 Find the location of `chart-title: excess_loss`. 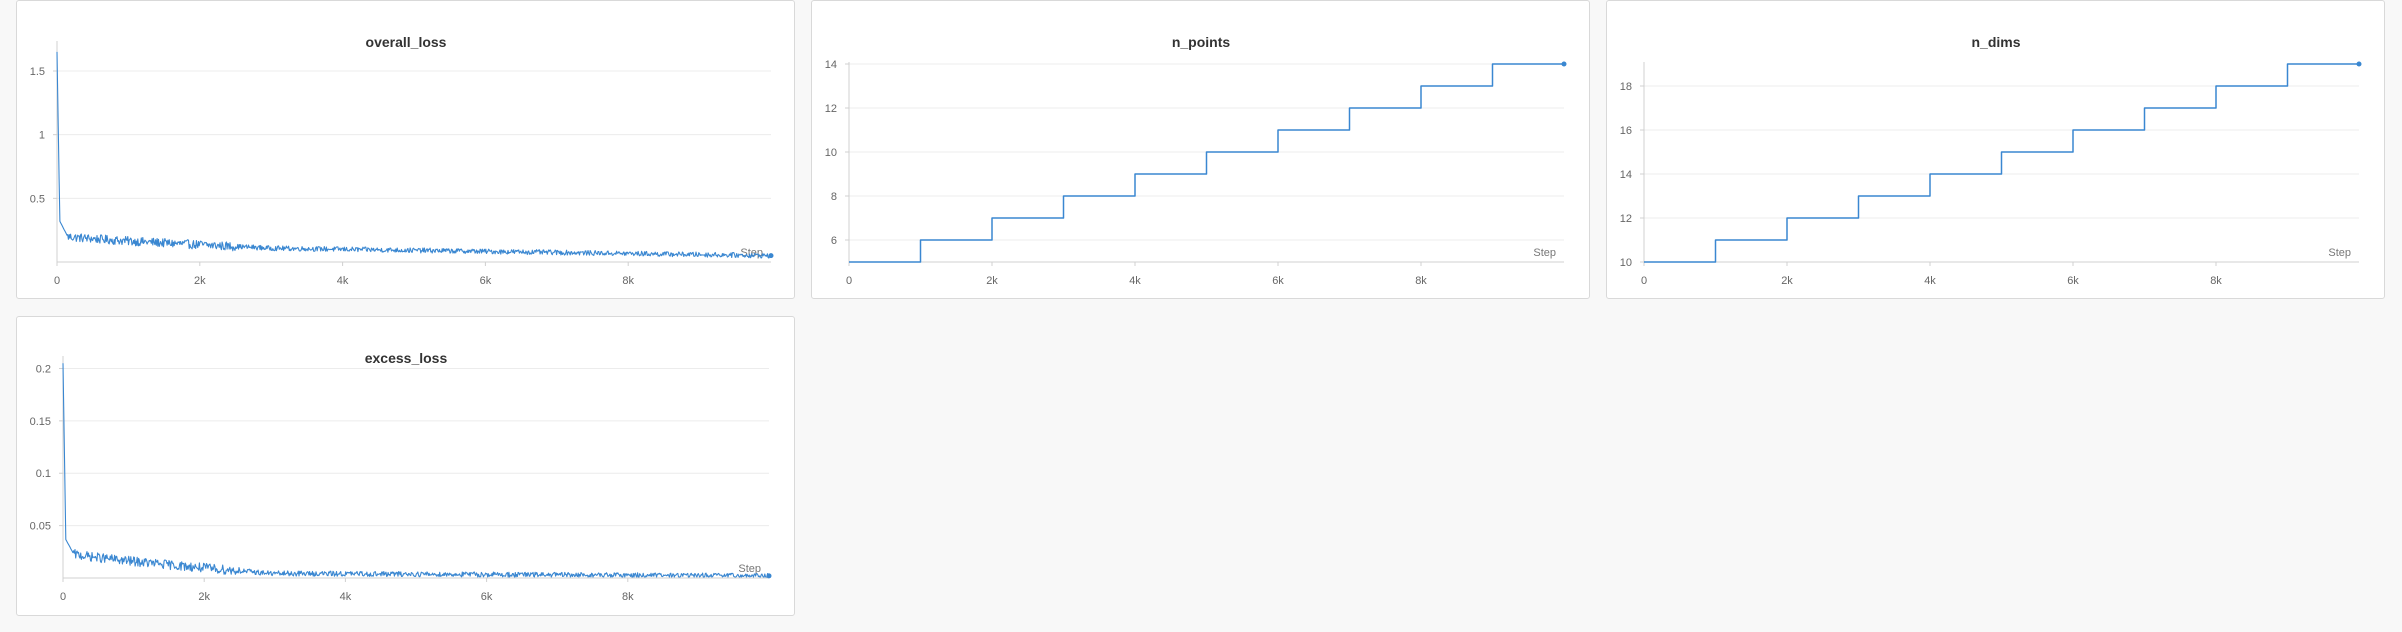

chart-title: excess_loss is located at coordinates (406, 358).